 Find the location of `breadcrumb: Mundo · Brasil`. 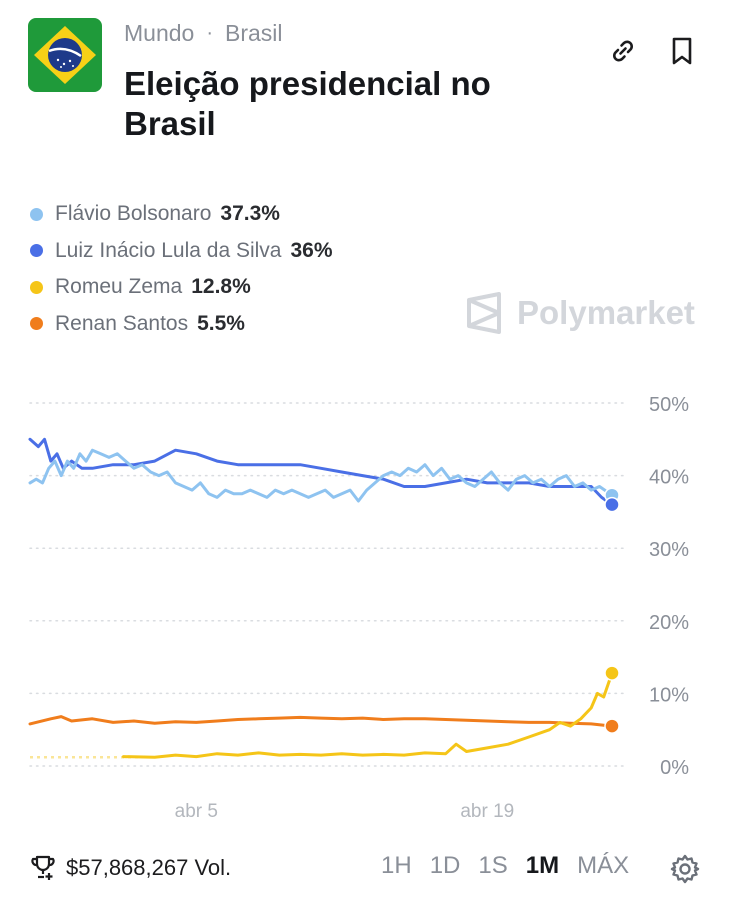

breadcrumb: Mundo · Brasil is located at coordinates (203, 33).